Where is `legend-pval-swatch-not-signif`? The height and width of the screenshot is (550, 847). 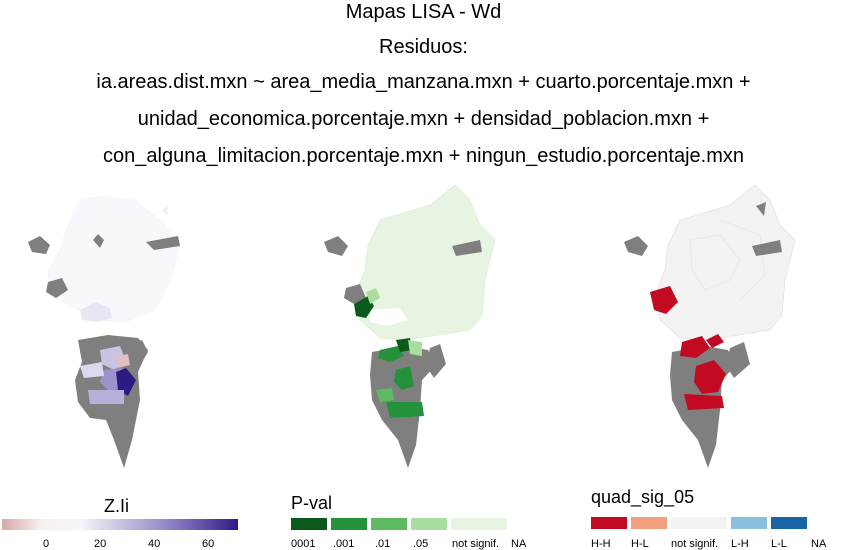
legend-pval-swatch-not-signif is located at coordinates (479, 524).